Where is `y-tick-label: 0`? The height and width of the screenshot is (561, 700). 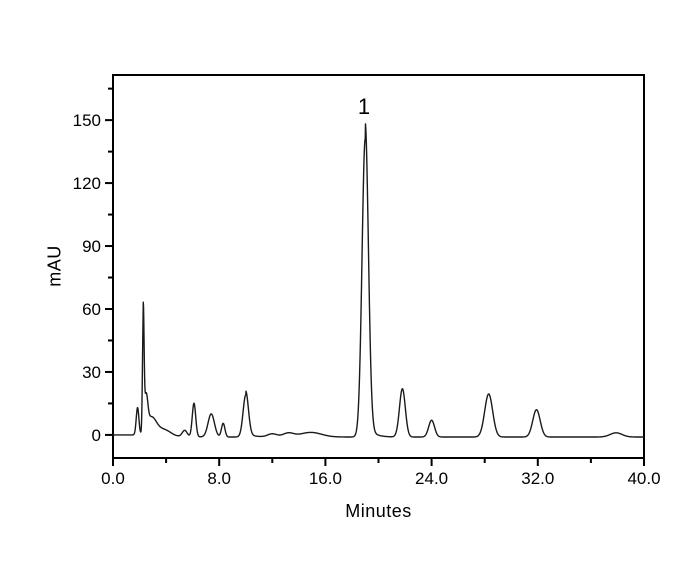
y-tick-label: 0 is located at coordinates (96, 435).